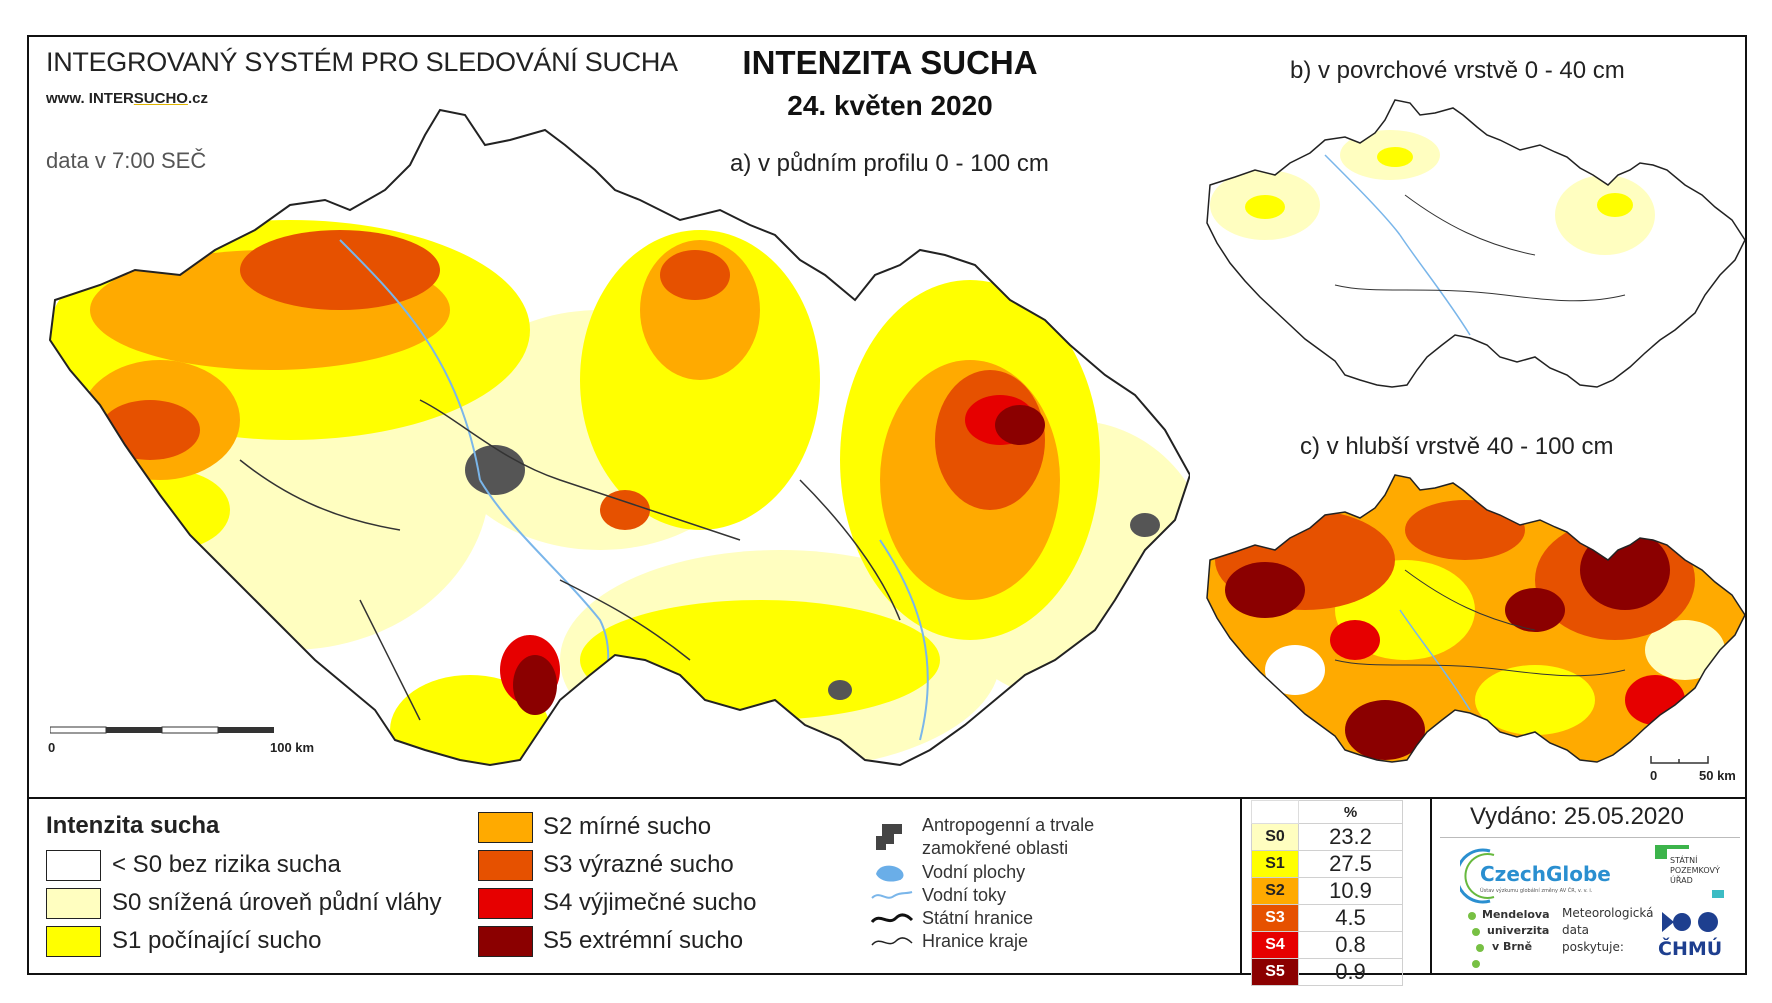  I want to click on stats-class-s4: S4, so click(1275, 945).